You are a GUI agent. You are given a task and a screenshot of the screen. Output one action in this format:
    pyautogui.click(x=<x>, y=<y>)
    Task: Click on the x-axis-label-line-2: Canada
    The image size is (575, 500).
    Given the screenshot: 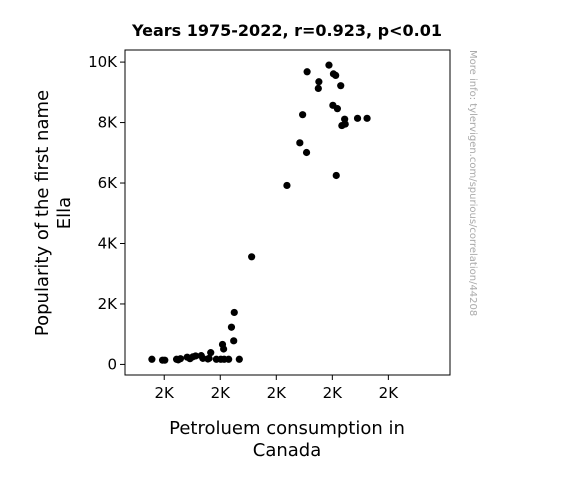 What is the action you would take?
    pyautogui.click(x=287, y=450)
    